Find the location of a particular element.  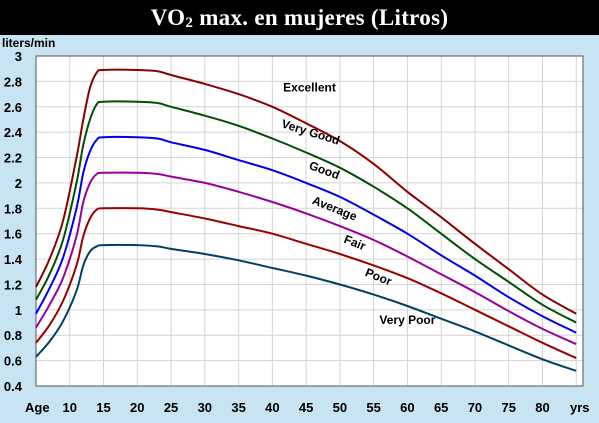

x-axis-label-right: yrs is located at coordinates (580, 407).